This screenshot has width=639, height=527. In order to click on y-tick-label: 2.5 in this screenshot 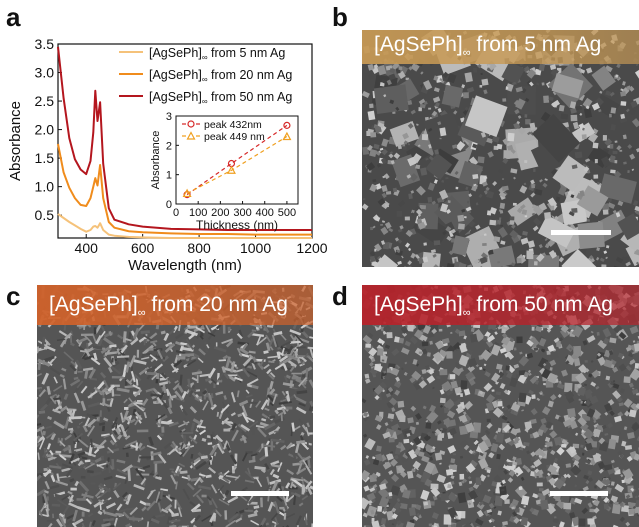, I will do `click(45, 101)`.